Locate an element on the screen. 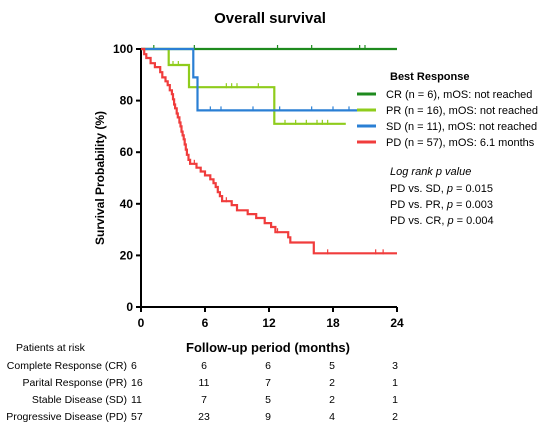 The image size is (550, 422). stats-line: PD vs. CR, p = 0.004 is located at coordinates (442, 221).